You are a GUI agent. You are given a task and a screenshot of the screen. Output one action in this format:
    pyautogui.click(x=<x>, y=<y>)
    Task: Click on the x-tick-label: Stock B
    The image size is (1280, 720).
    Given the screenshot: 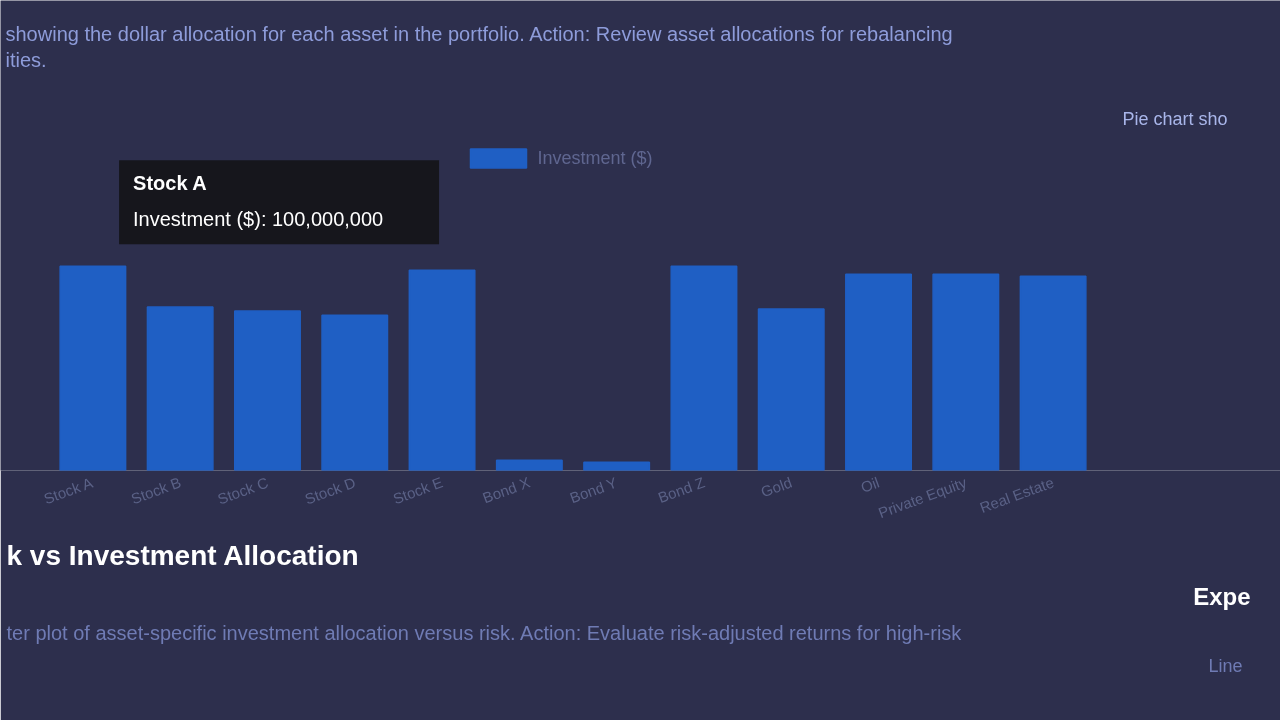 What is the action you would take?
    pyautogui.click(x=156, y=490)
    